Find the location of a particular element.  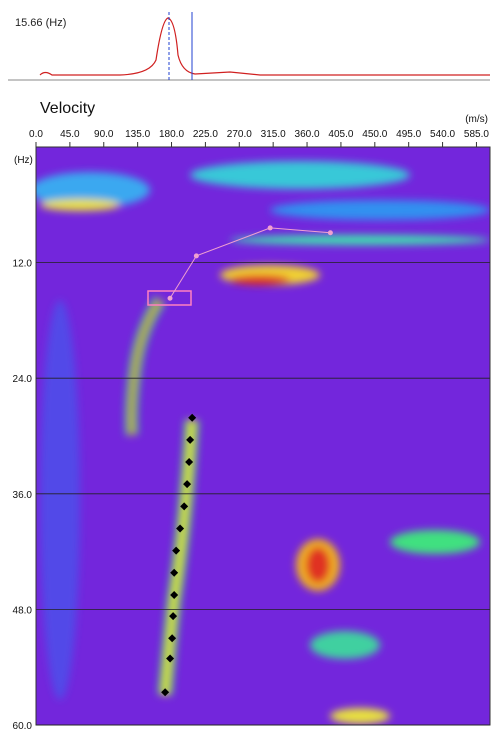

x-tick-label: 585.0 is located at coordinates (476, 134).